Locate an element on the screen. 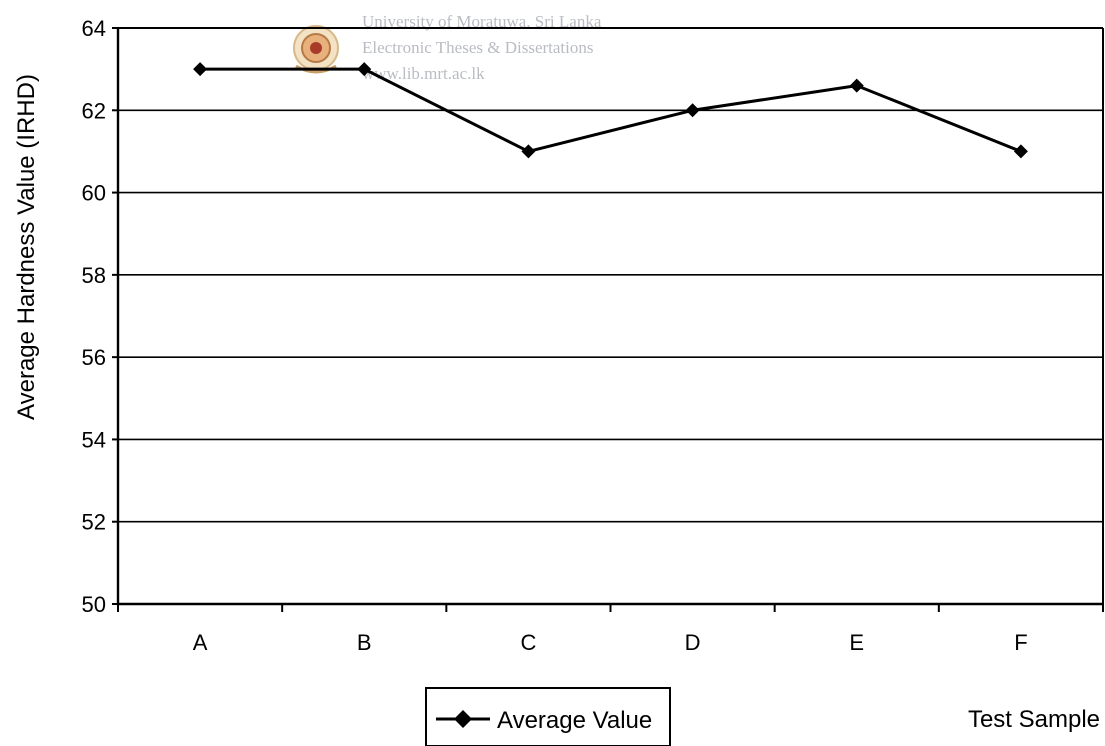 This screenshot has height=746, width=1105. y-axis-title: Average Hardness Value (IRHD) is located at coordinates (26, 247).